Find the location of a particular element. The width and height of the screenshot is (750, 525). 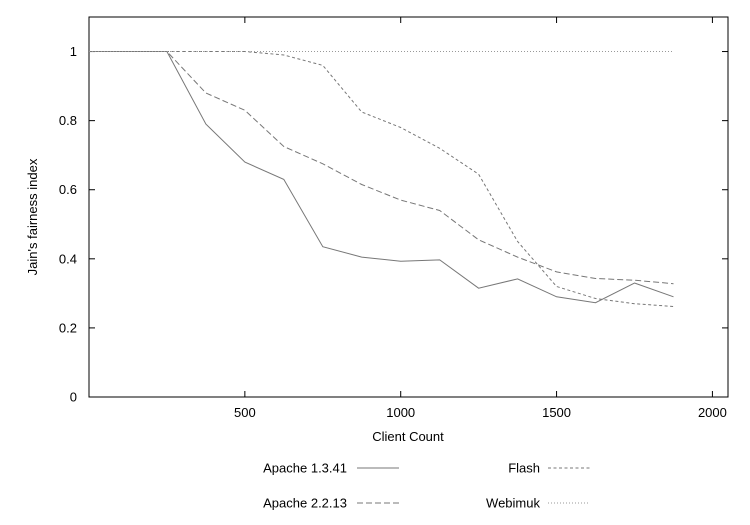

x-tick-label: 1500 is located at coordinates (556, 412).